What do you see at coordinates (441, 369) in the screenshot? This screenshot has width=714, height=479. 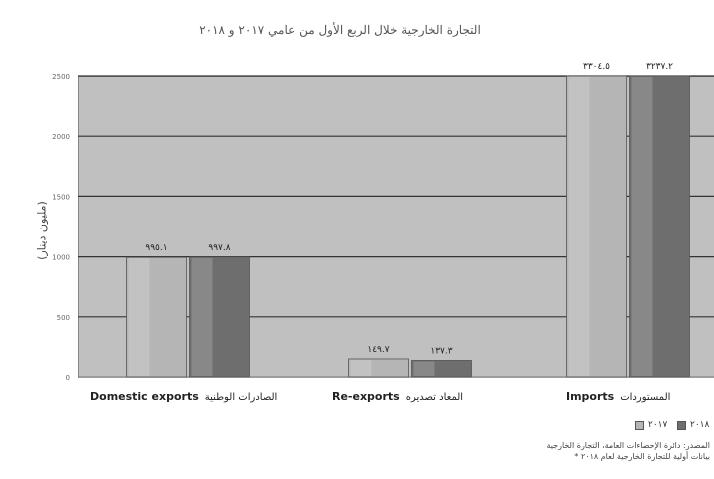 I see `bar-٢٠١٨-1` at bounding box center [441, 369].